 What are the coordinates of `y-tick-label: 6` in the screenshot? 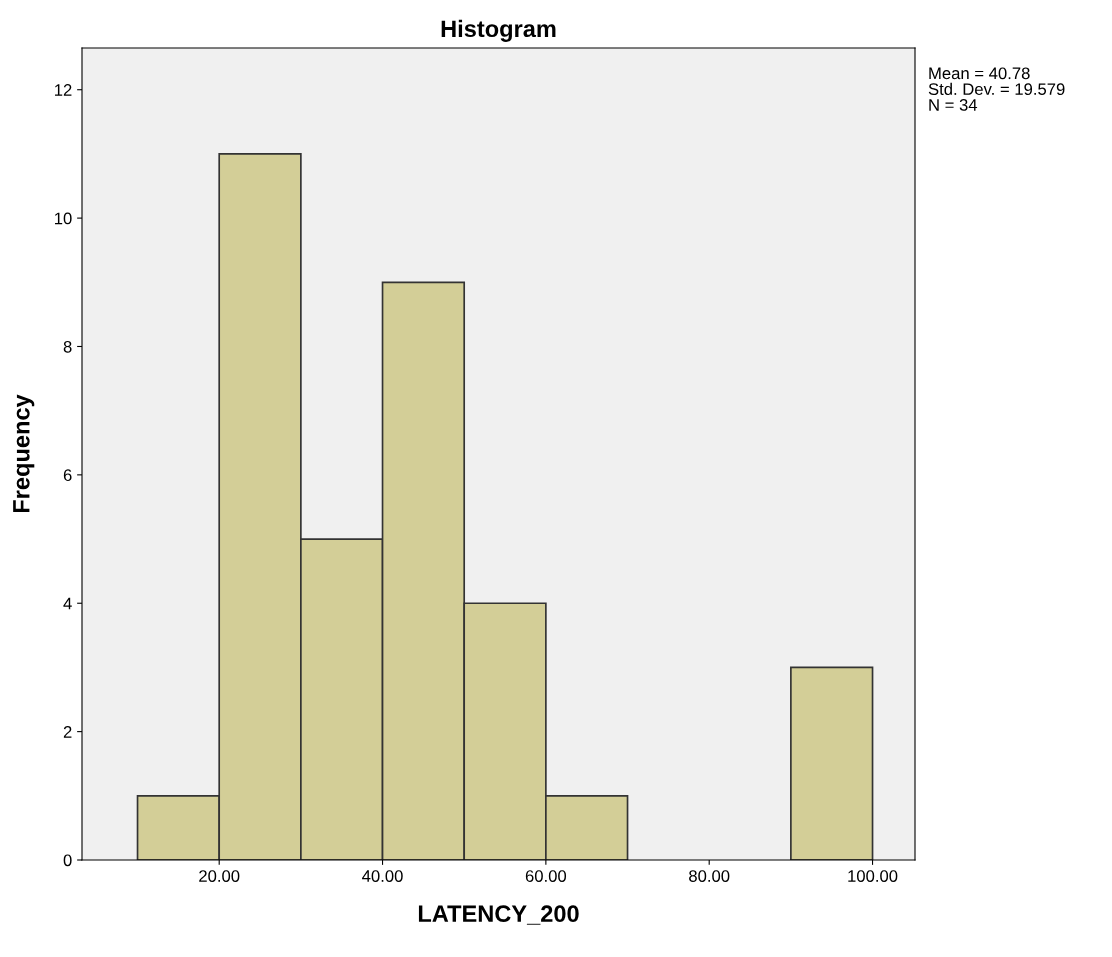 It's located at (67, 475).